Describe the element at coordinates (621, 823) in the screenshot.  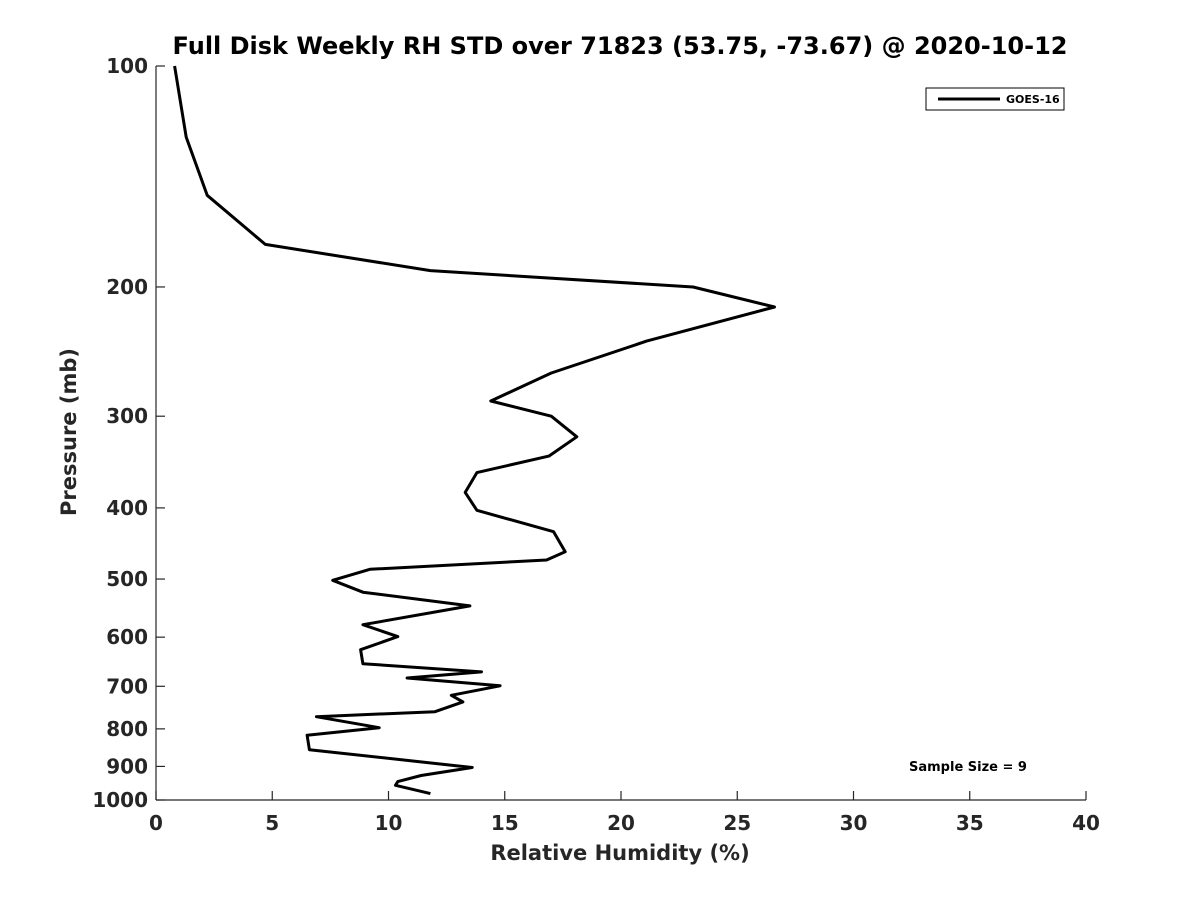
I see `x-tick-label-20: 20` at that location.